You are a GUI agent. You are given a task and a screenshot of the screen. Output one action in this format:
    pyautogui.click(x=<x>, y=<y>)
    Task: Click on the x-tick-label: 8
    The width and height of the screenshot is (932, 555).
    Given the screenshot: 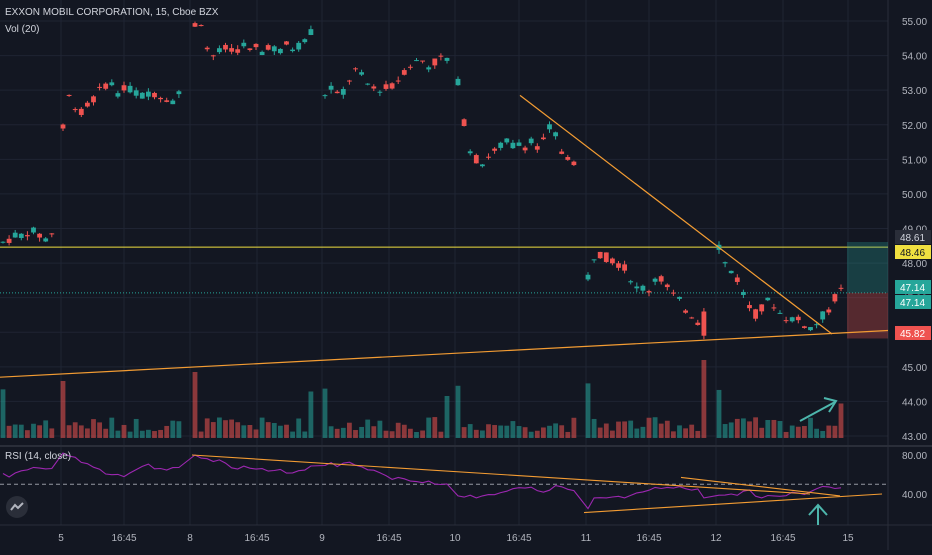 What is the action you would take?
    pyautogui.click(x=190, y=538)
    